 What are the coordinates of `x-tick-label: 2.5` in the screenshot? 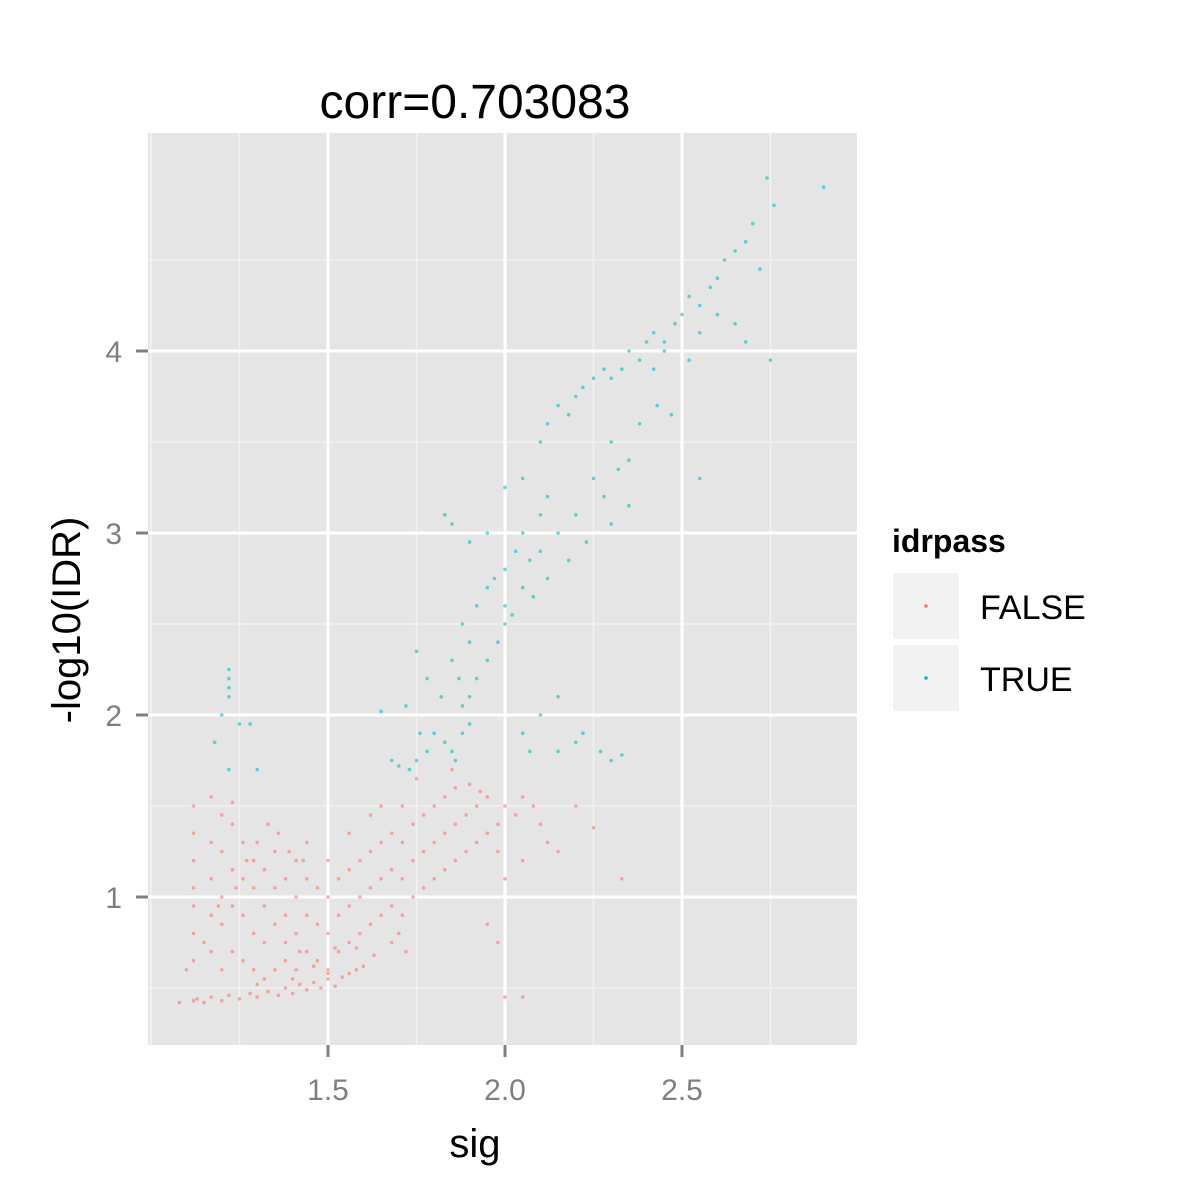 It's located at (682, 1090).